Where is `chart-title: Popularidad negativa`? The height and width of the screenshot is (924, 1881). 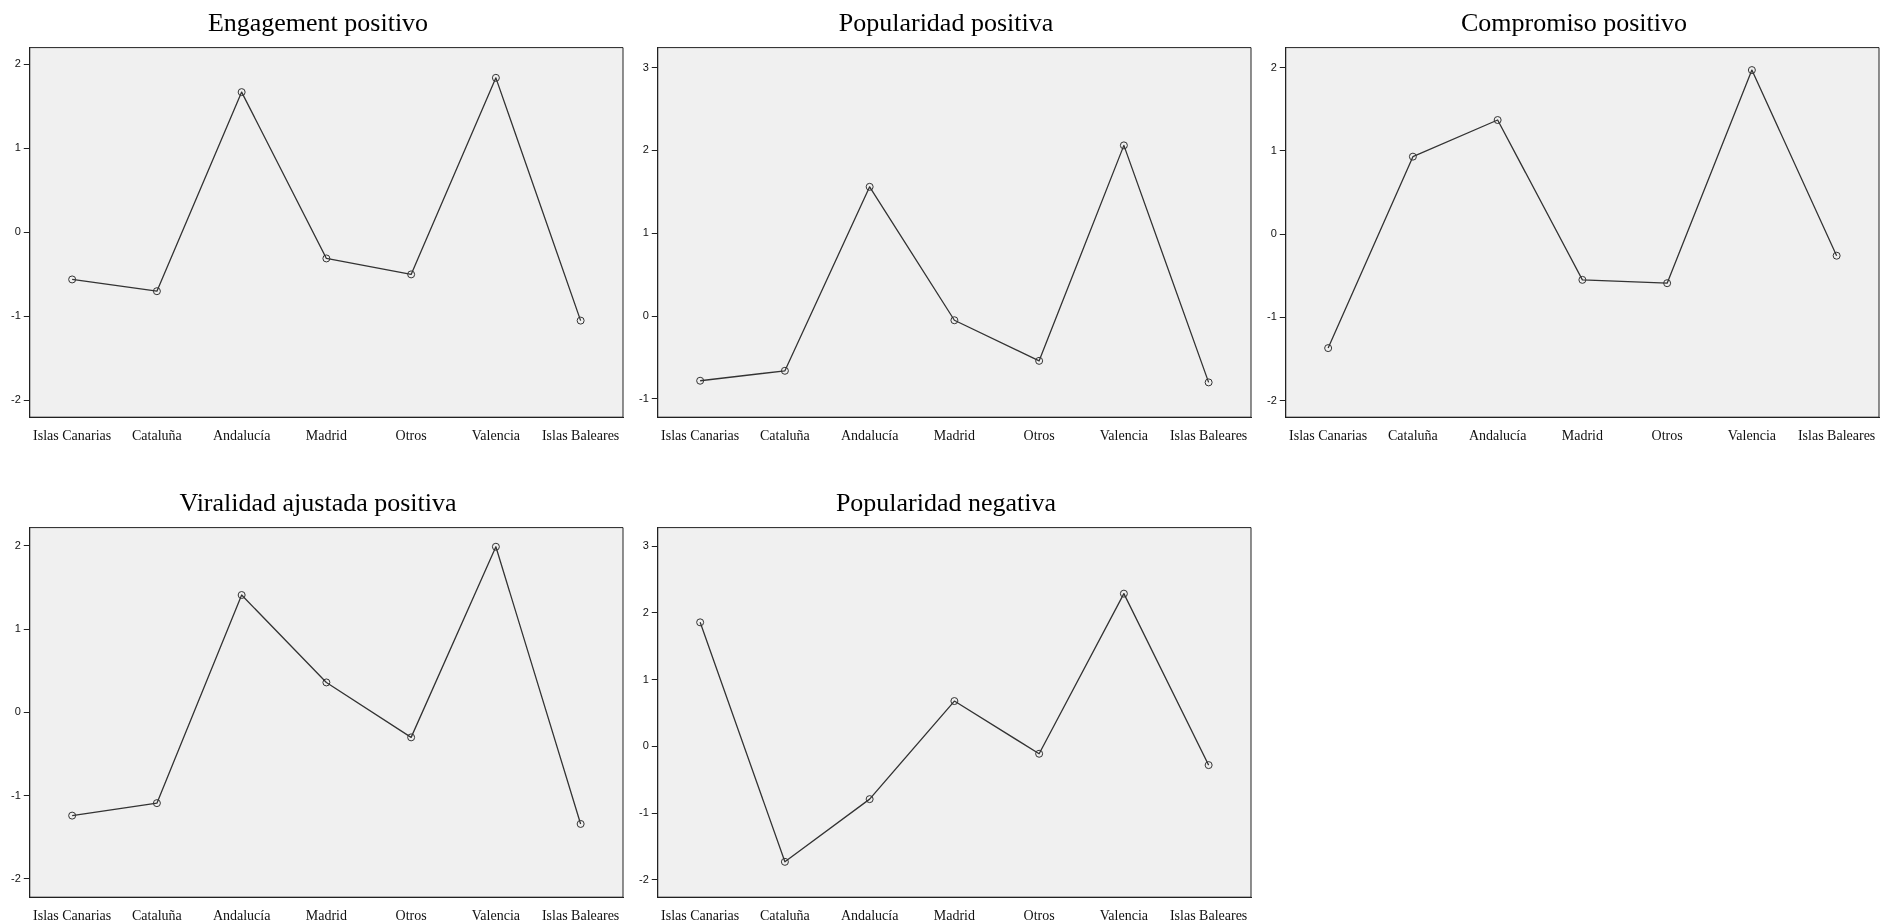
chart-title: Popularidad negativa is located at coordinates (946, 503).